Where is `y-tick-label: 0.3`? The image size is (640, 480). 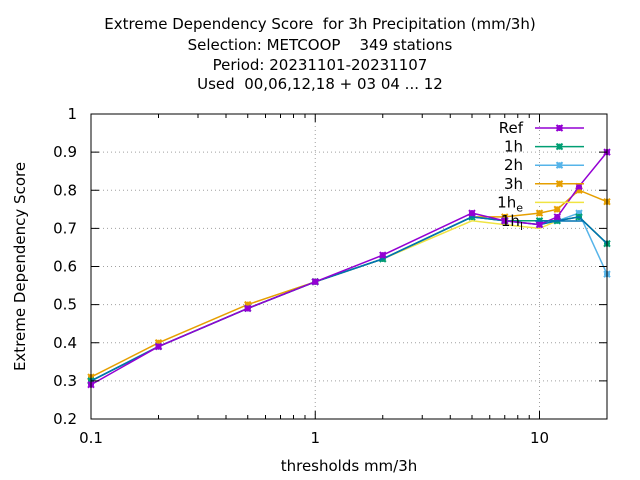 y-tick-label: 0.3 is located at coordinates (65, 381).